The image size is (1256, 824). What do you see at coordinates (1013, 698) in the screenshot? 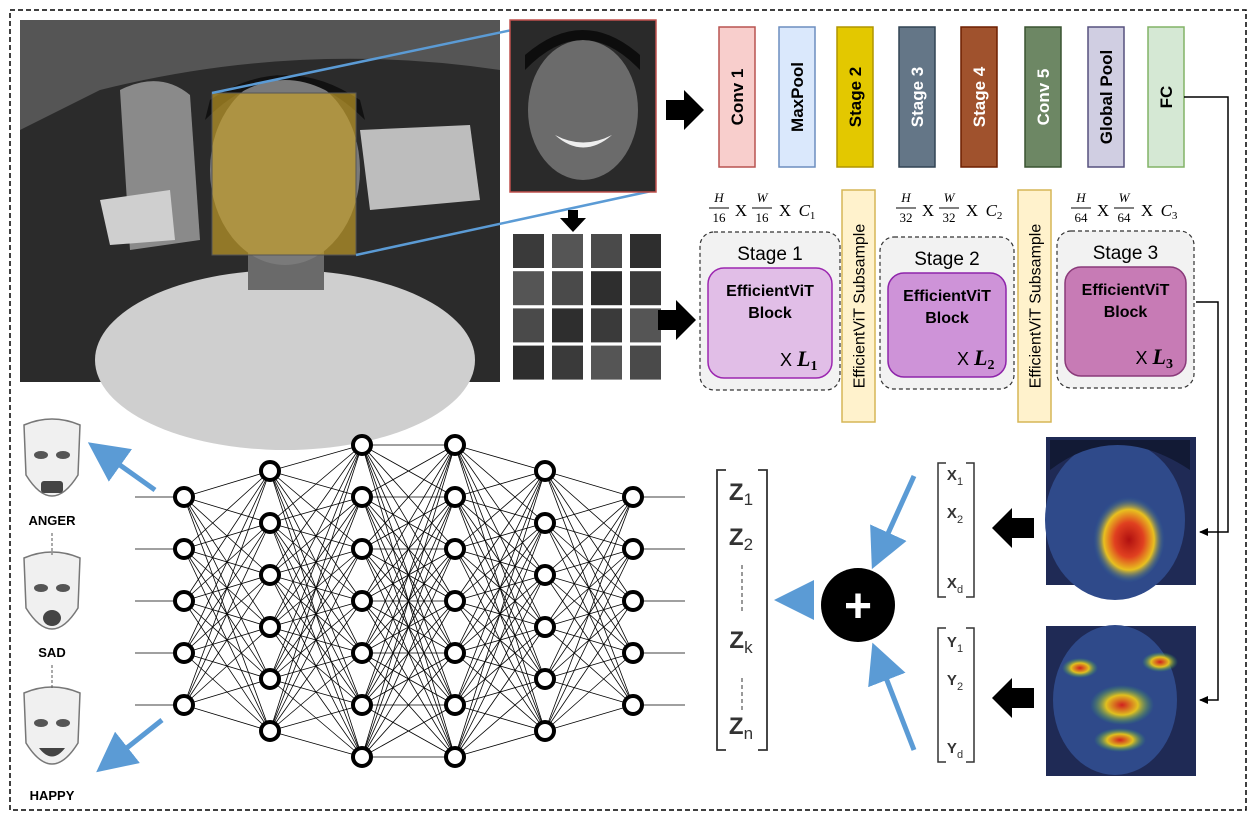
I see `arrow-from-vit-heatmap` at bounding box center [1013, 698].